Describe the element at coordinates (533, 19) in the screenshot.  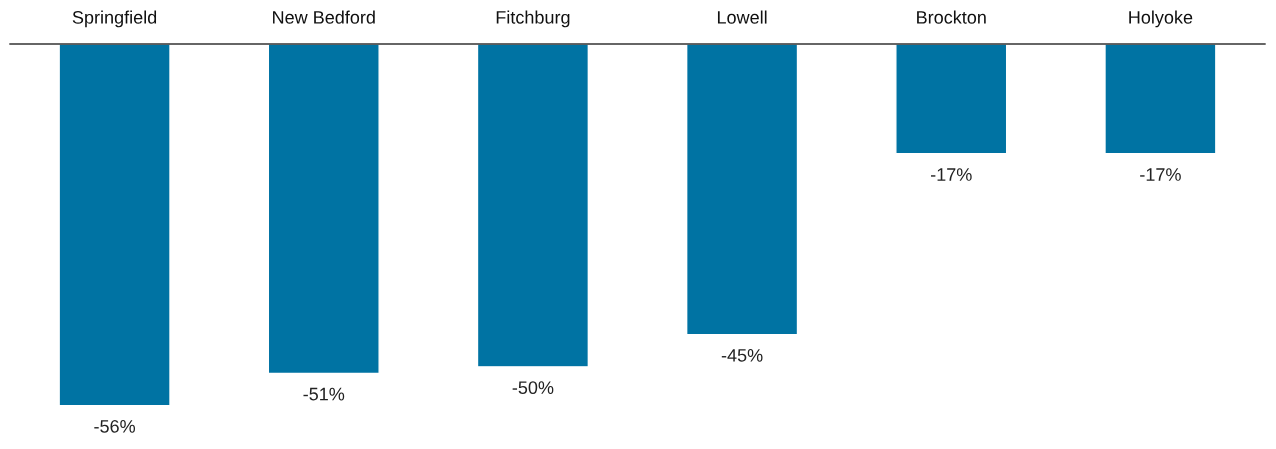
I see `x-tick-label: Fitchburg` at that location.